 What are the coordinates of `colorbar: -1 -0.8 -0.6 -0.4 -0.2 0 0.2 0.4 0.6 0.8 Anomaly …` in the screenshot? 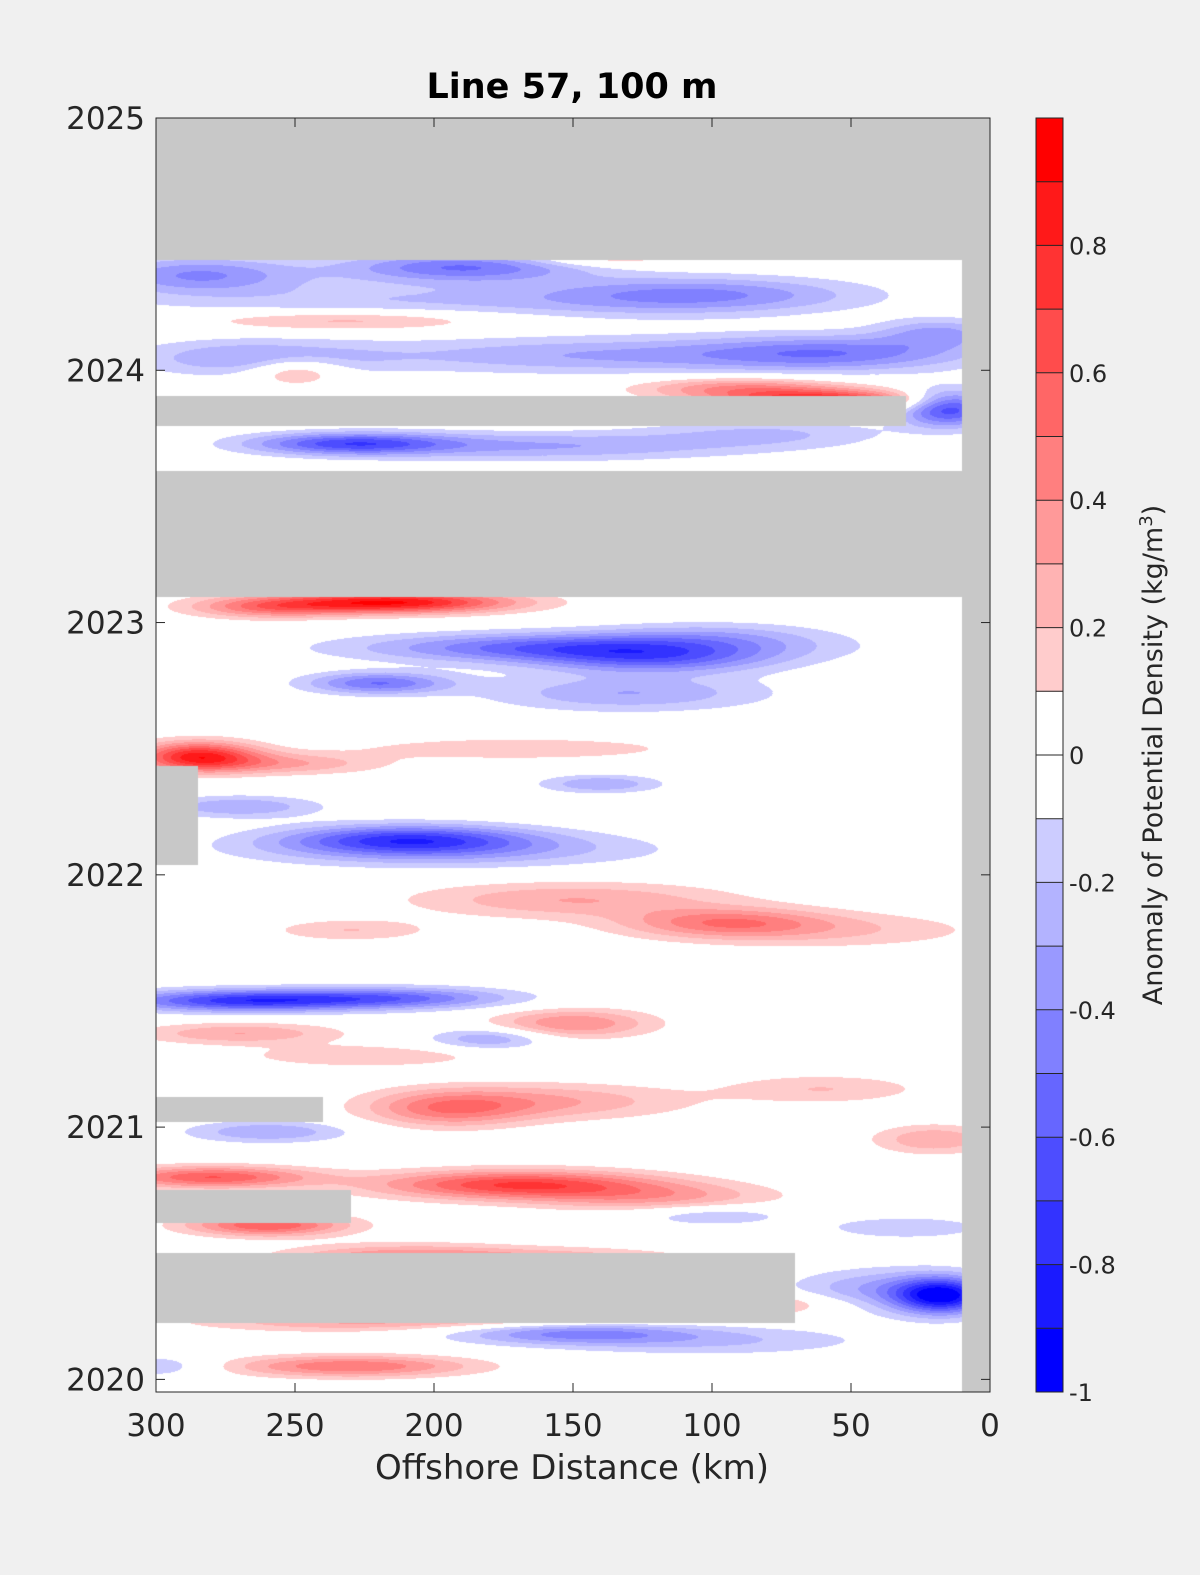 It's located at (1102, 762).